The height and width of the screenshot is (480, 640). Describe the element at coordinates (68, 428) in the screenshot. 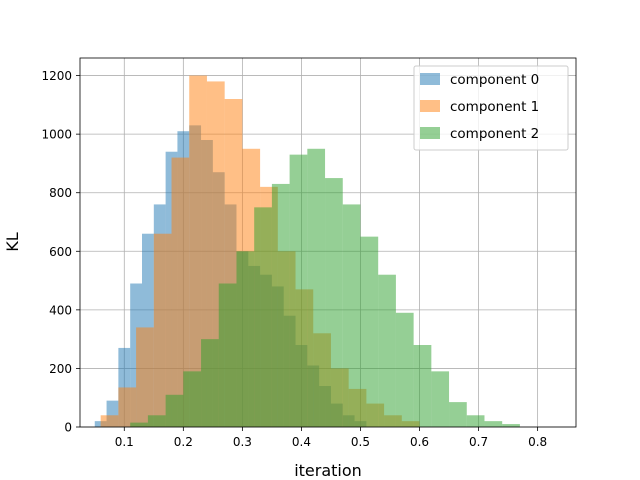

I see `y-tick-label: 0` at that location.